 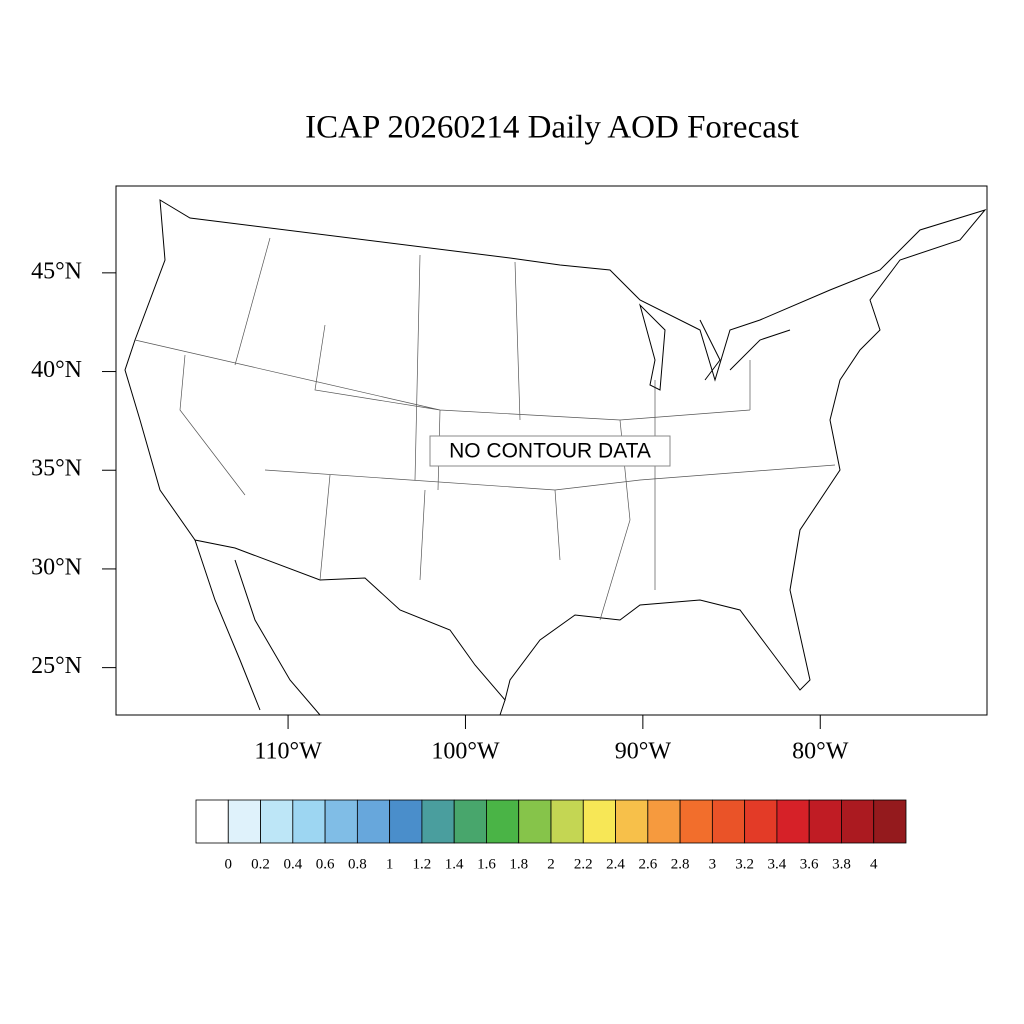 What do you see at coordinates (56, 370) in the screenshot?
I see `y-tick-label: 40°N` at bounding box center [56, 370].